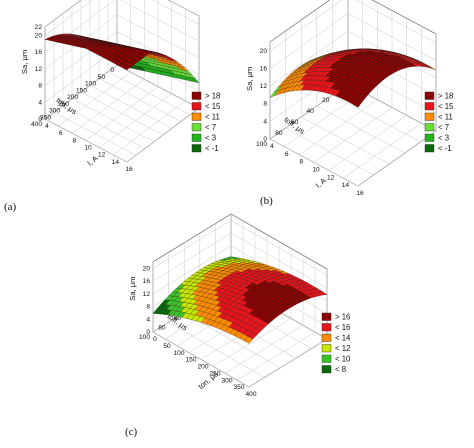  I want to click on z-tick-label: 22, so click(39, 27).